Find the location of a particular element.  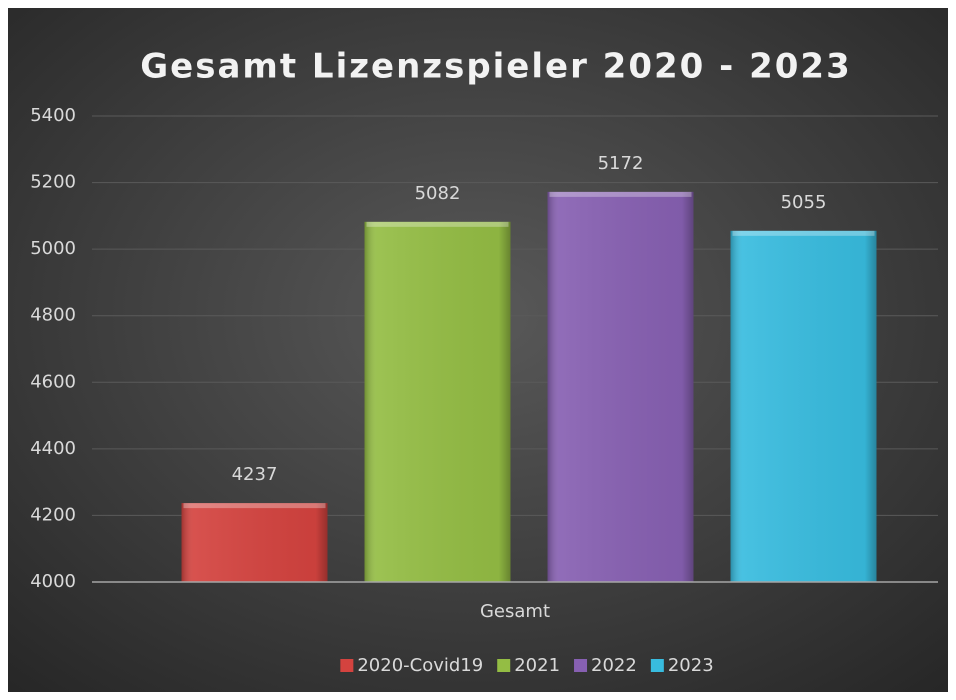

legend-label: 2022 is located at coordinates (614, 665).